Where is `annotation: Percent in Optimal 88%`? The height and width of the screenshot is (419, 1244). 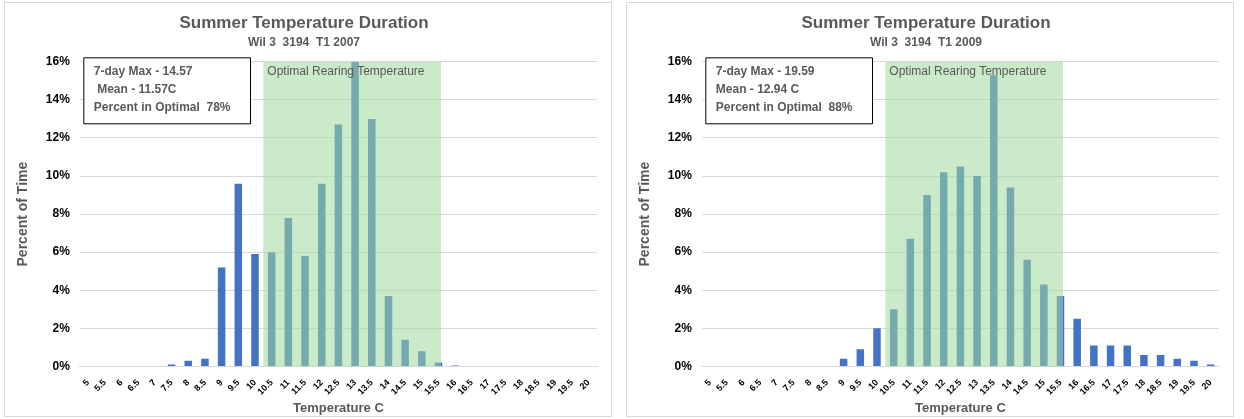 annotation: Percent in Optimal 88% is located at coordinates (784, 107).